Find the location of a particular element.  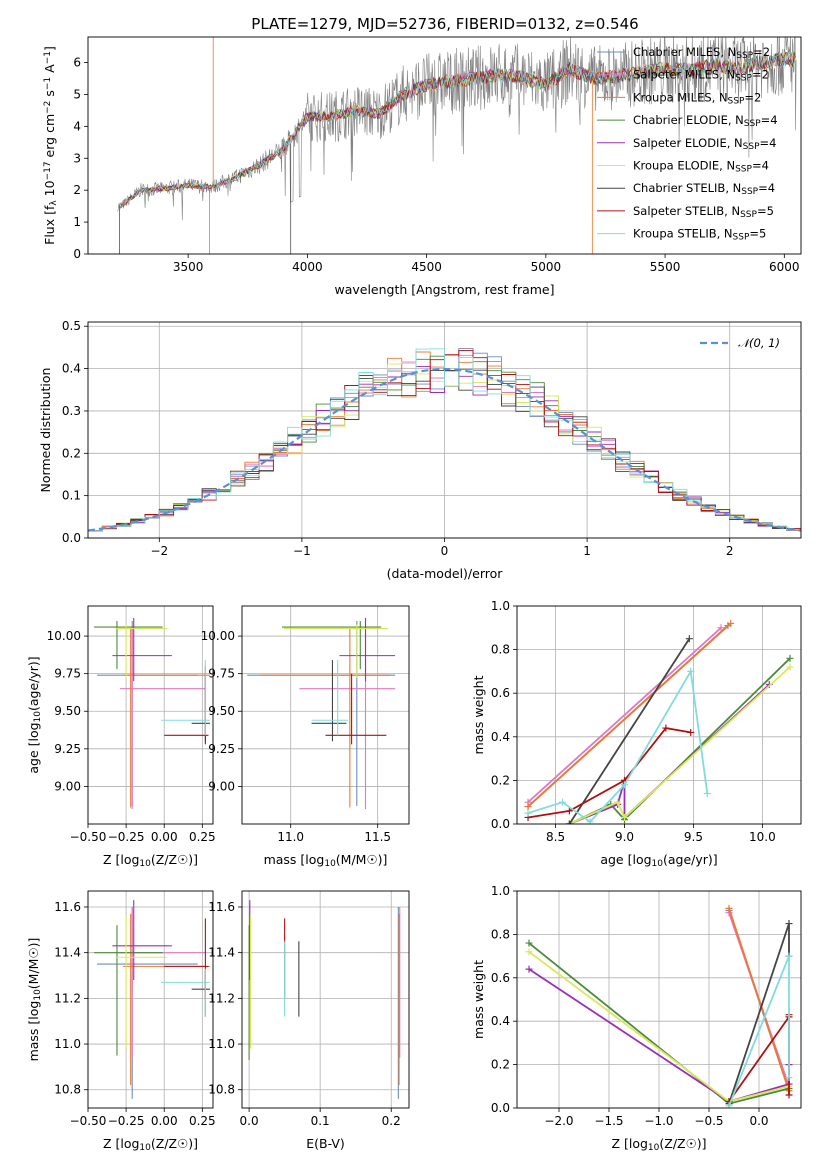

x-axis-label: wavelength [Angstrom, rest frame] is located at coordinates (444, 289).